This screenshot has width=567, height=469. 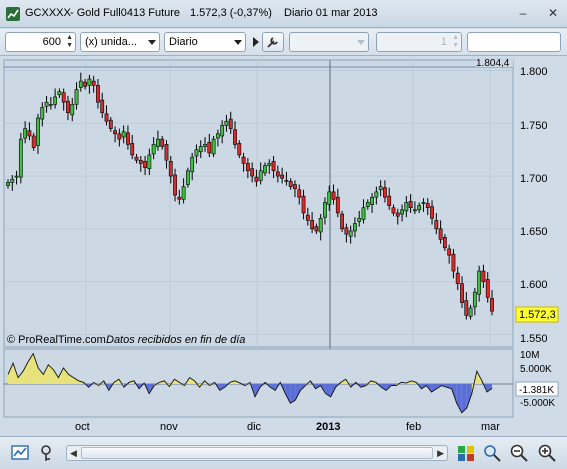 What do you see at coordinates (534, 72) in the screenshot?
I see `price-tick: 1.800` at bounding box center [534, 72].